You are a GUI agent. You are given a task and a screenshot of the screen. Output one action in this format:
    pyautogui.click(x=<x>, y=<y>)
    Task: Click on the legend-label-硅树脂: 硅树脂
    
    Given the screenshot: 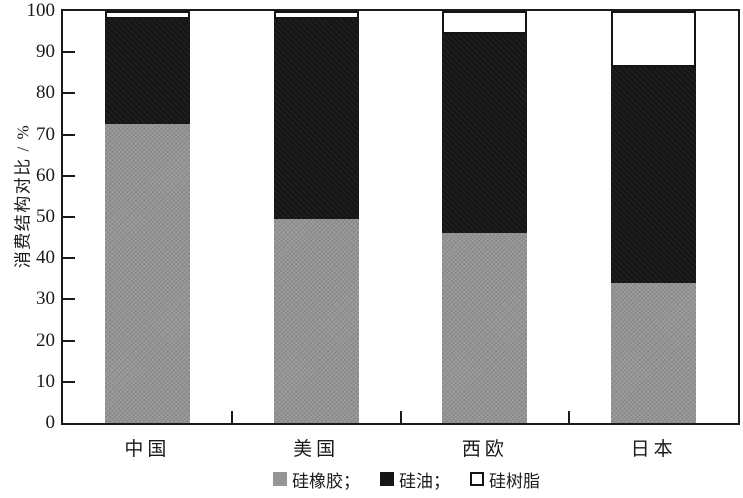 What is the action you would take?
    pyautogui.click(x=514, y=481)
    